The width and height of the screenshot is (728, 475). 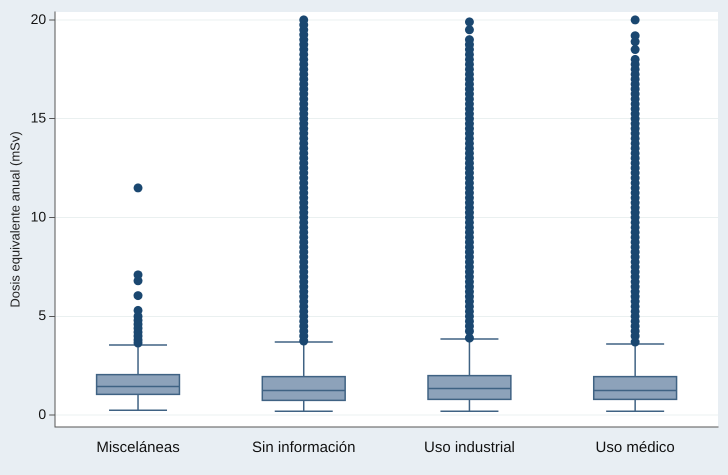 I want to click on y-tick-label: 20, so click(x=38, y=18).